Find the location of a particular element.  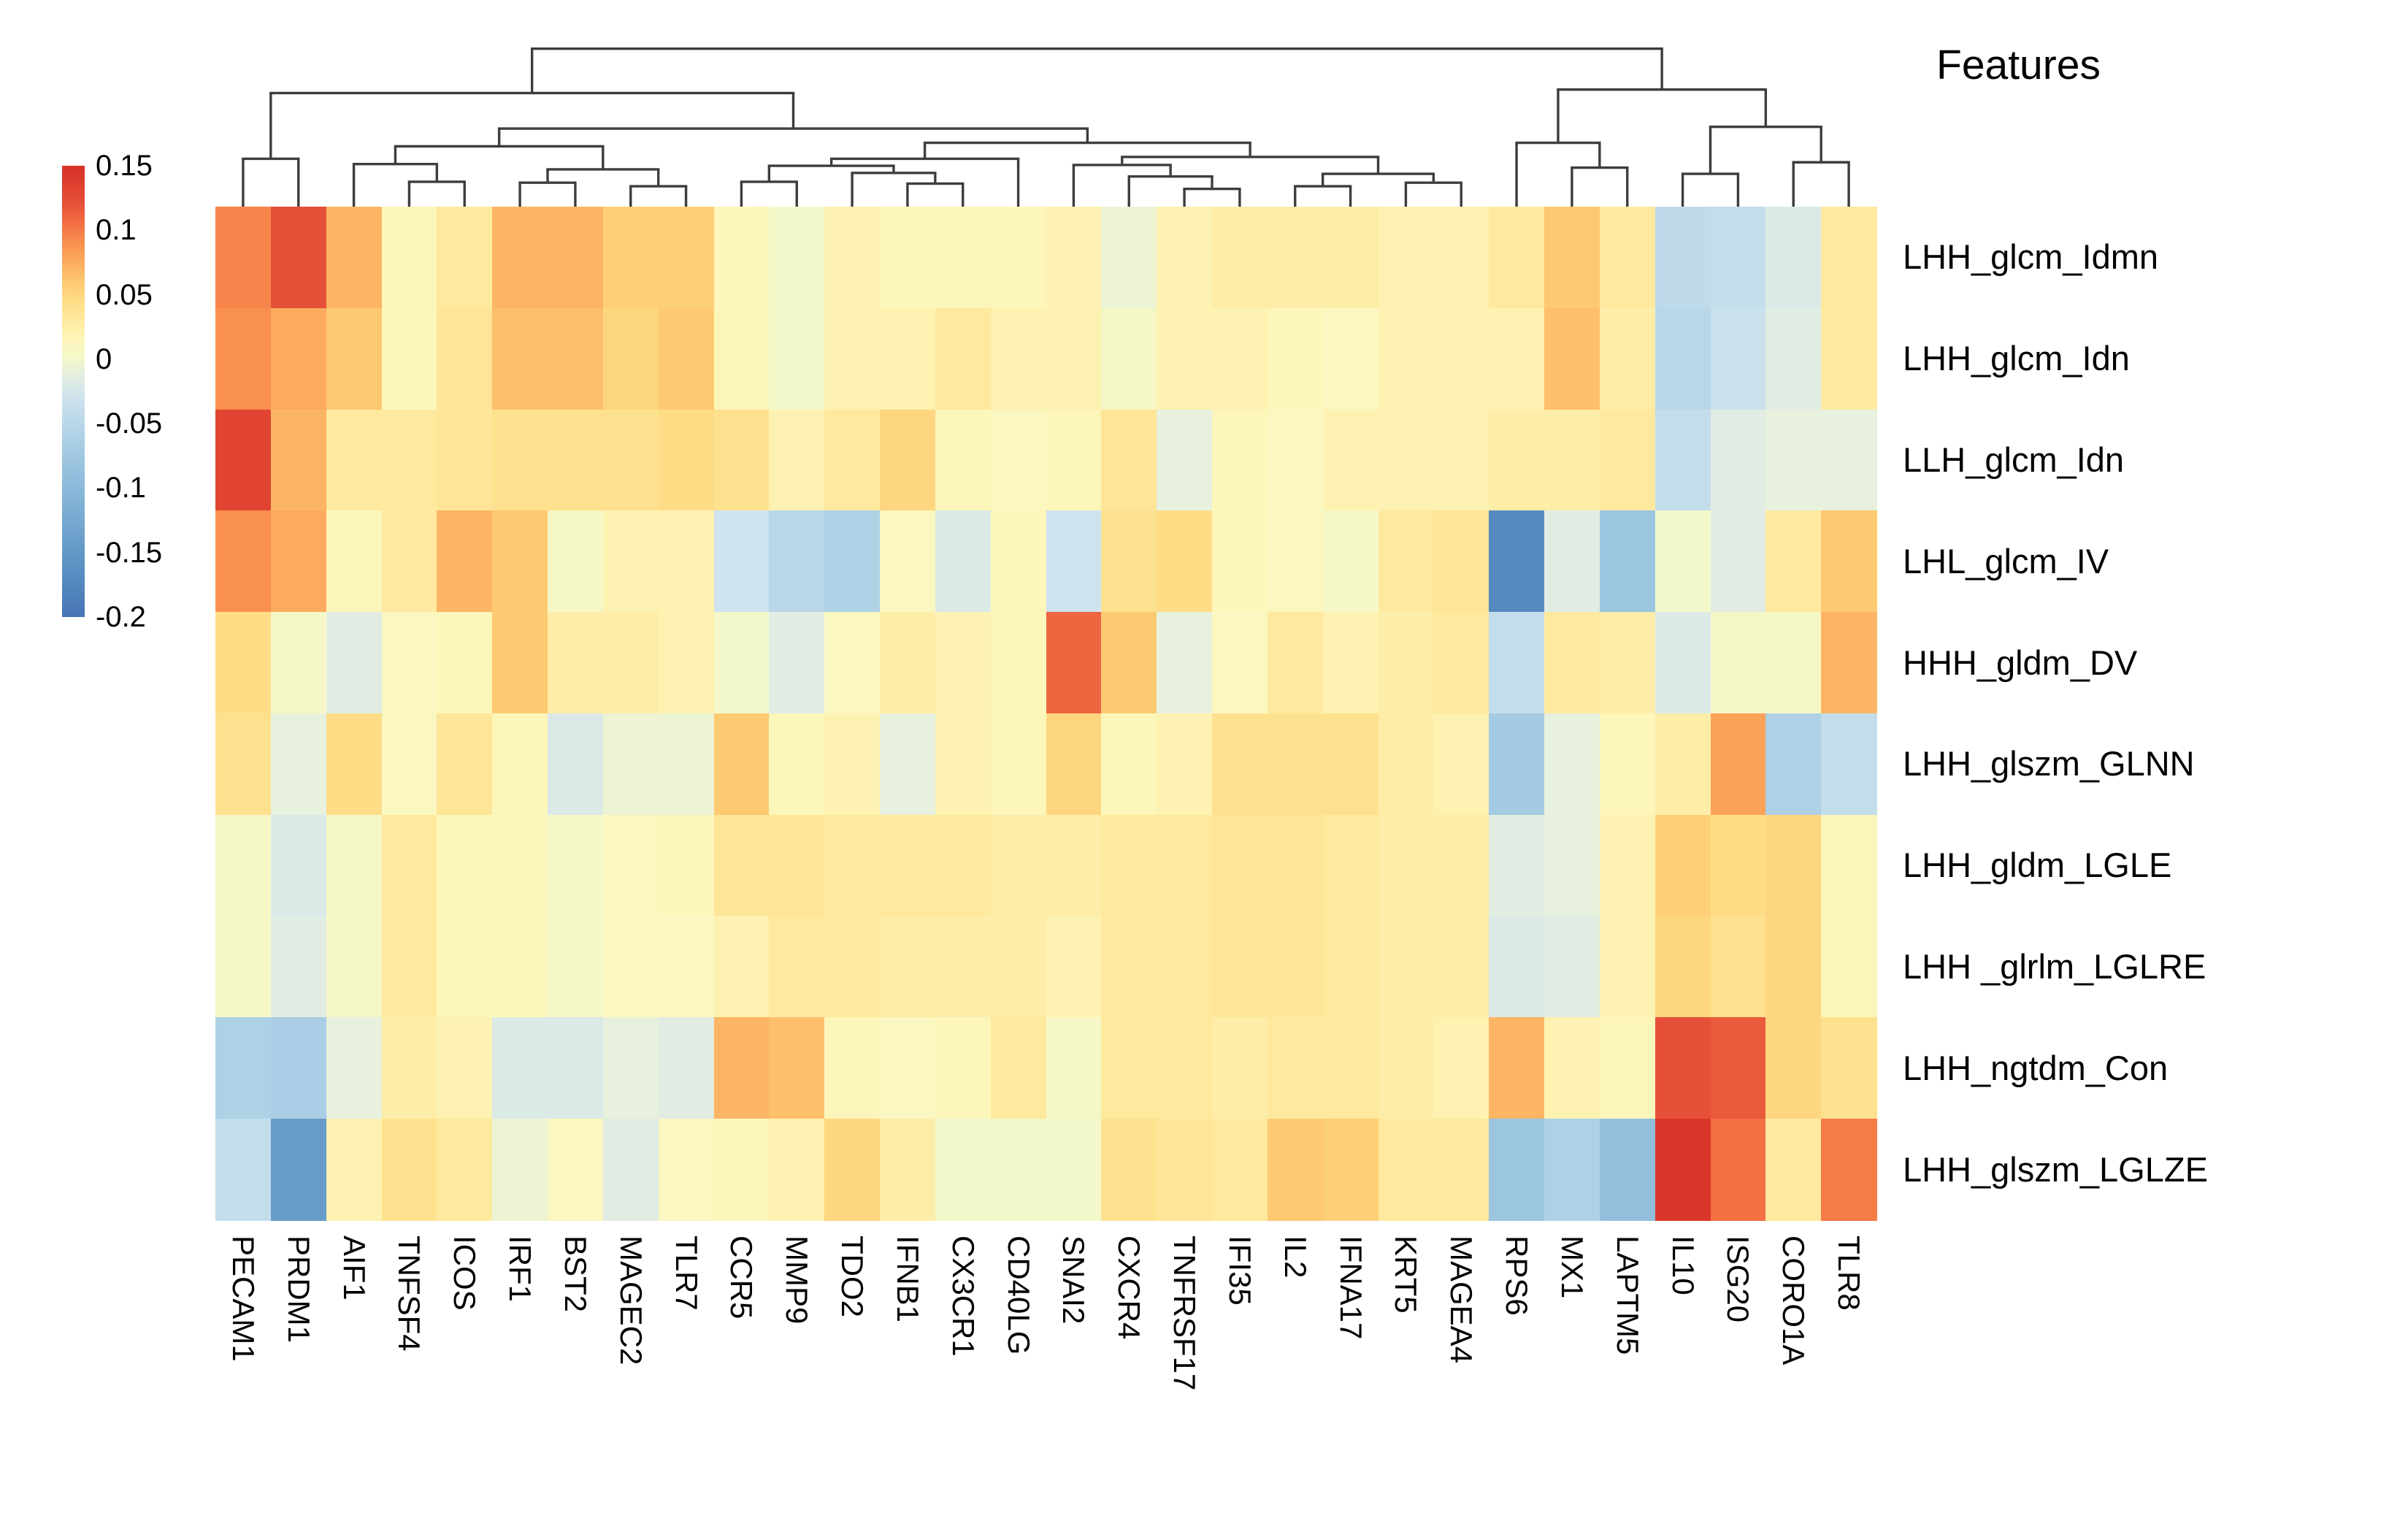

row-label: LHH_glcm_Idn is located at coordinates (2016, 359).